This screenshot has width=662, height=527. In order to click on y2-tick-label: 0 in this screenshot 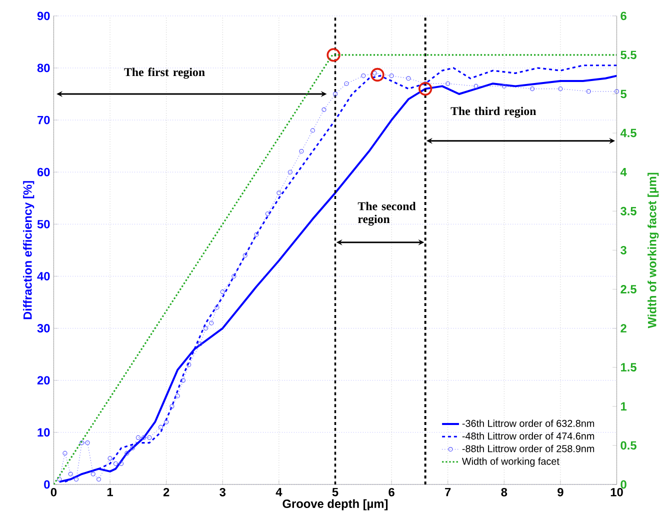, I will do `click(623, 484)`.